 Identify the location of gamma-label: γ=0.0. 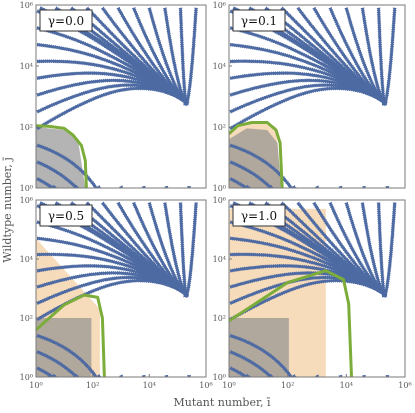
(66, 20).